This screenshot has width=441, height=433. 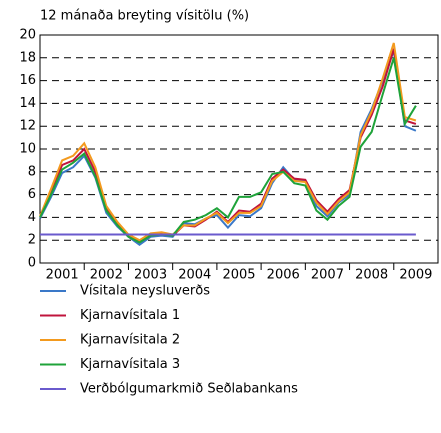 I want to click on y-tick-label: 14, so click(x=27, y=103).